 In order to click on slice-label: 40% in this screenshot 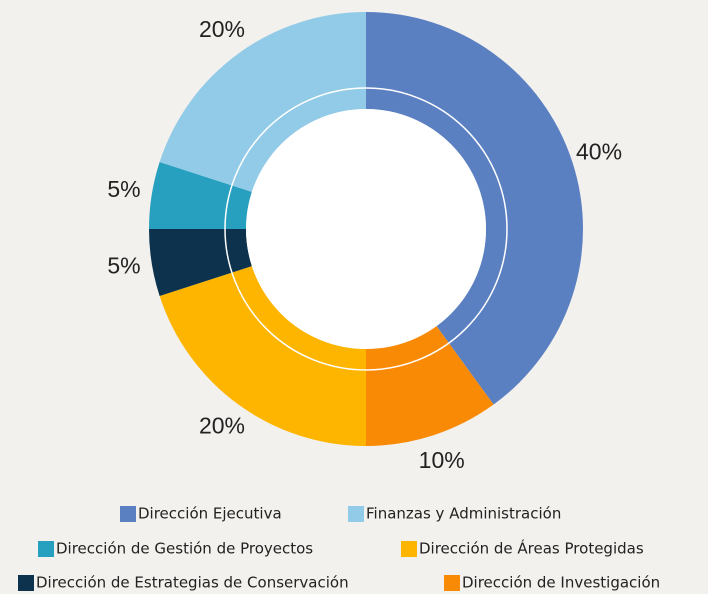, I will do `click(599, 151)`.